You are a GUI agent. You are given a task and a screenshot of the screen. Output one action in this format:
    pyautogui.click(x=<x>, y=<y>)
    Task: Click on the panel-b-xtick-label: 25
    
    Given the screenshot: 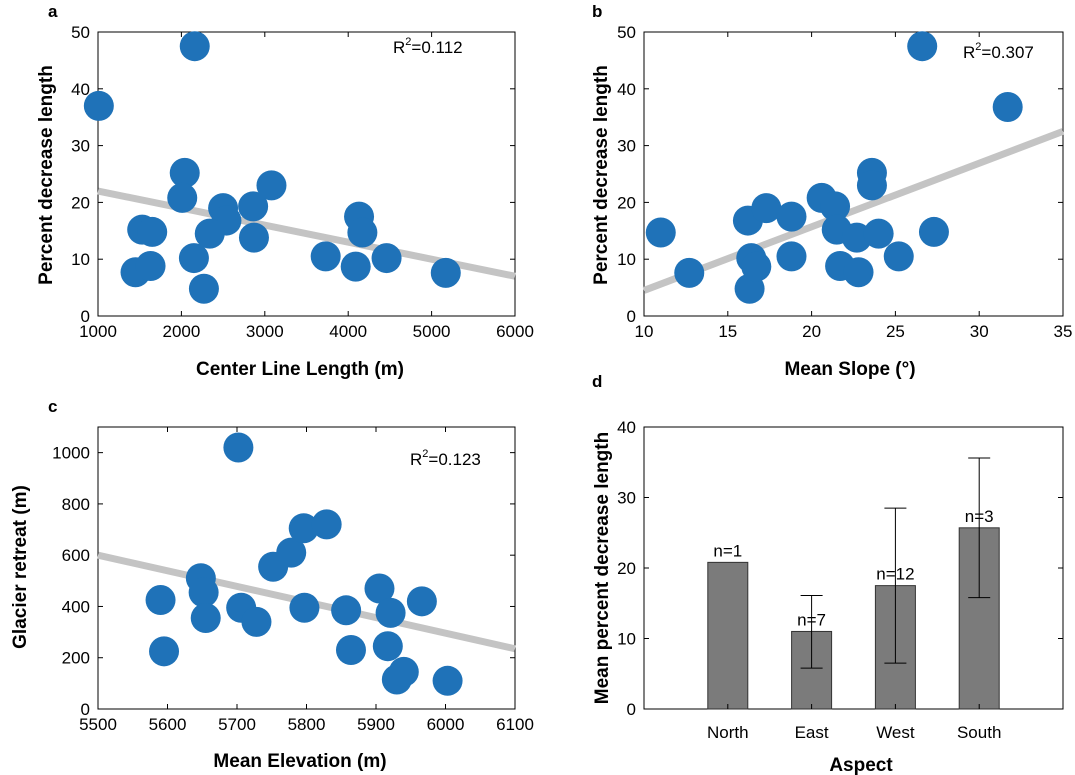 What is the action you would take?
    pyautogui.click(x=895, y=331)
    